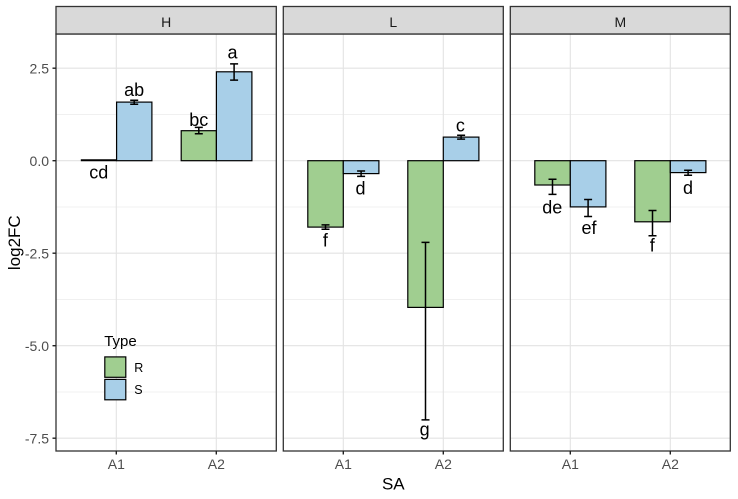 The width and height of the screenshot is (738, 499). Describe the element at coordinates (198, 120) in the screenshot. I see `svg-text: bc` at that location.